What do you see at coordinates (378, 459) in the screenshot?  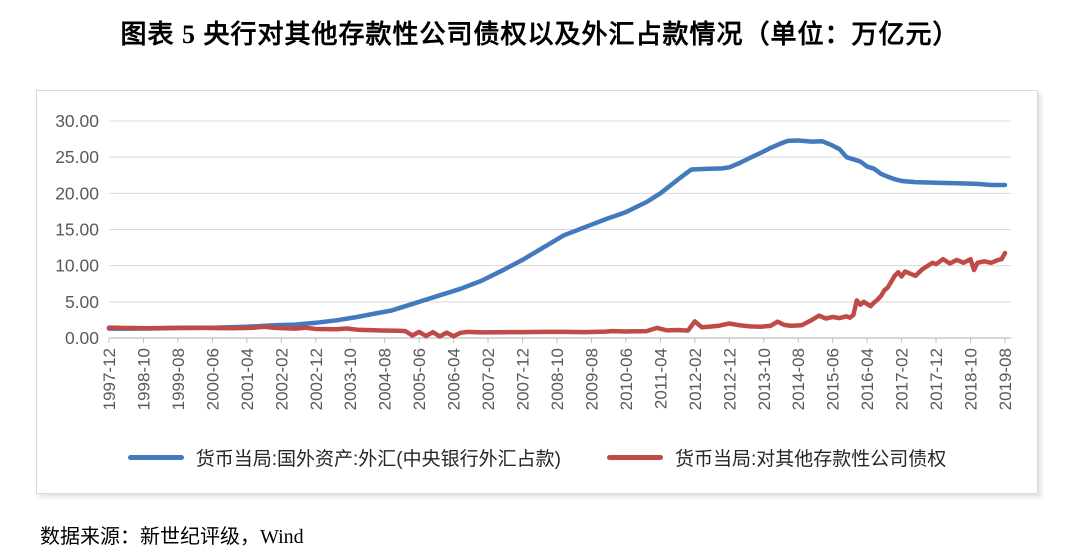 I see `legend-label-fx-reserves: 货币当局:国外资产:外汇(中央银行外汇占款)` at bounding box center [378, 459].